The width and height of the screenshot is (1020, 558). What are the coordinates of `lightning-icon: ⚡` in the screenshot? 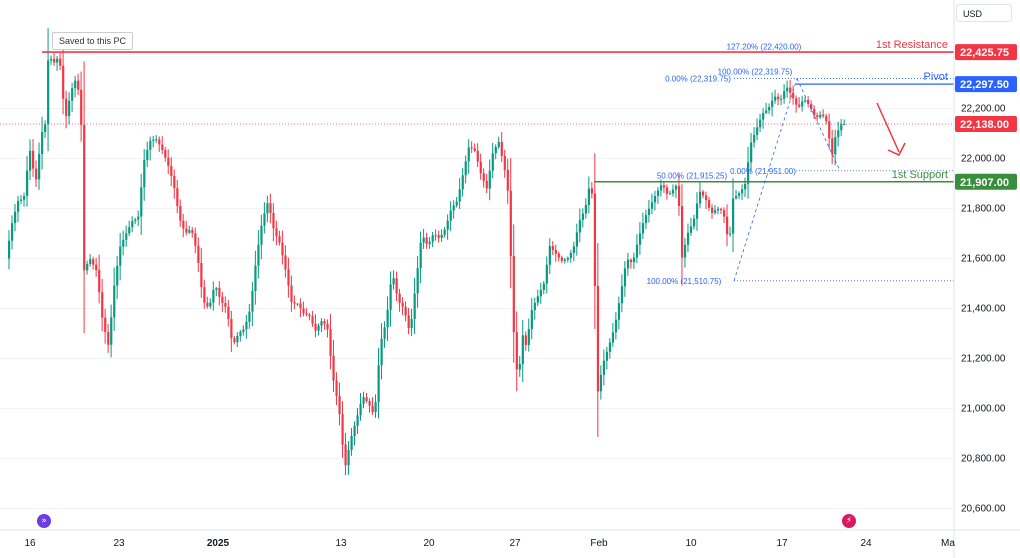 It's located at (849, 521).